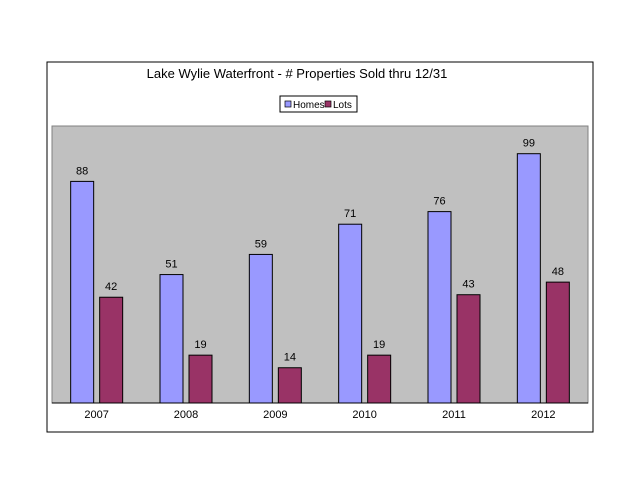 The height and width of the screenshot is (494, 640). Describe the element at coordinates (309, 105) in the screenshot. I see `legend-label-homes: Homes` at that location.